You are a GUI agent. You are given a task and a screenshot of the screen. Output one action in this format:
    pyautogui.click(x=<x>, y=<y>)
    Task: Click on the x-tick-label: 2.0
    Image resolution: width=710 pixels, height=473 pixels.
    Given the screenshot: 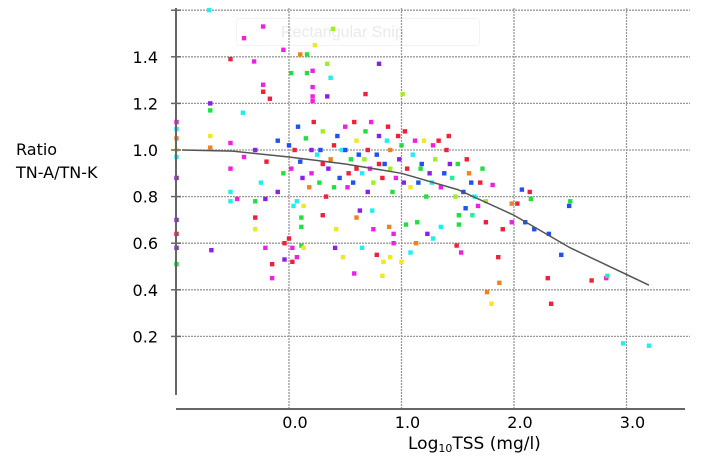 What is the action you would take?
    pyautogui.click(x=519, y=422)
    